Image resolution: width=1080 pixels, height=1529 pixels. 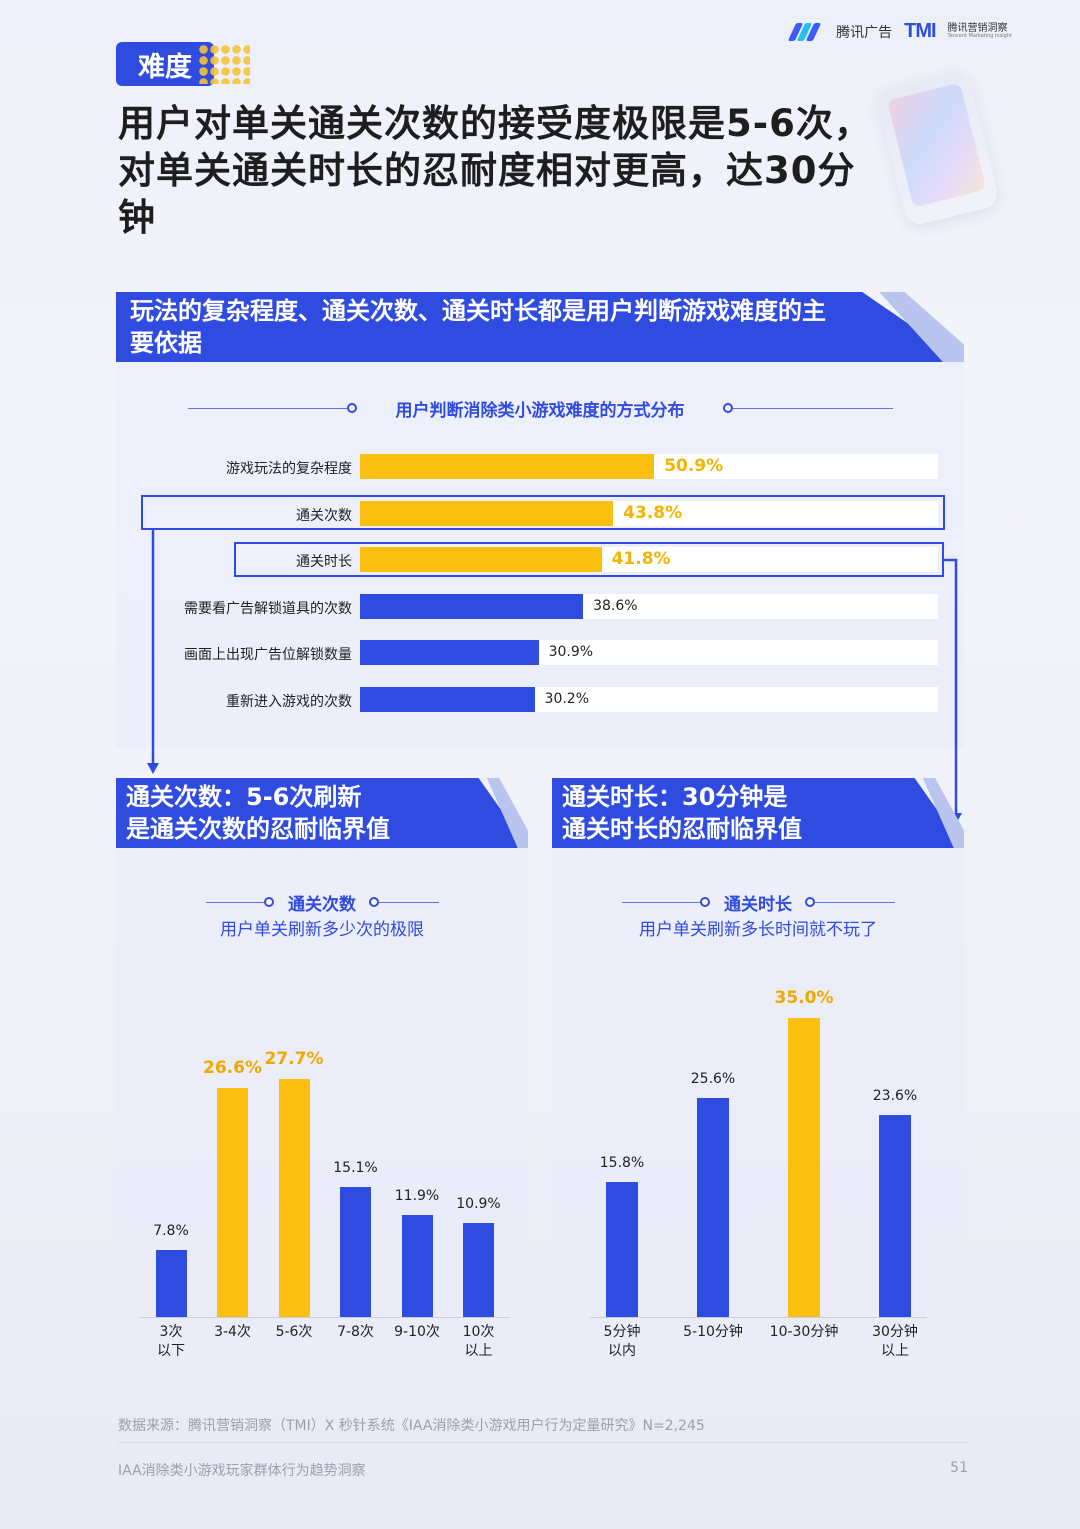 I want to click on brand-tmi-cn: 腾讯营销洞察, so click(x=977, y=28).